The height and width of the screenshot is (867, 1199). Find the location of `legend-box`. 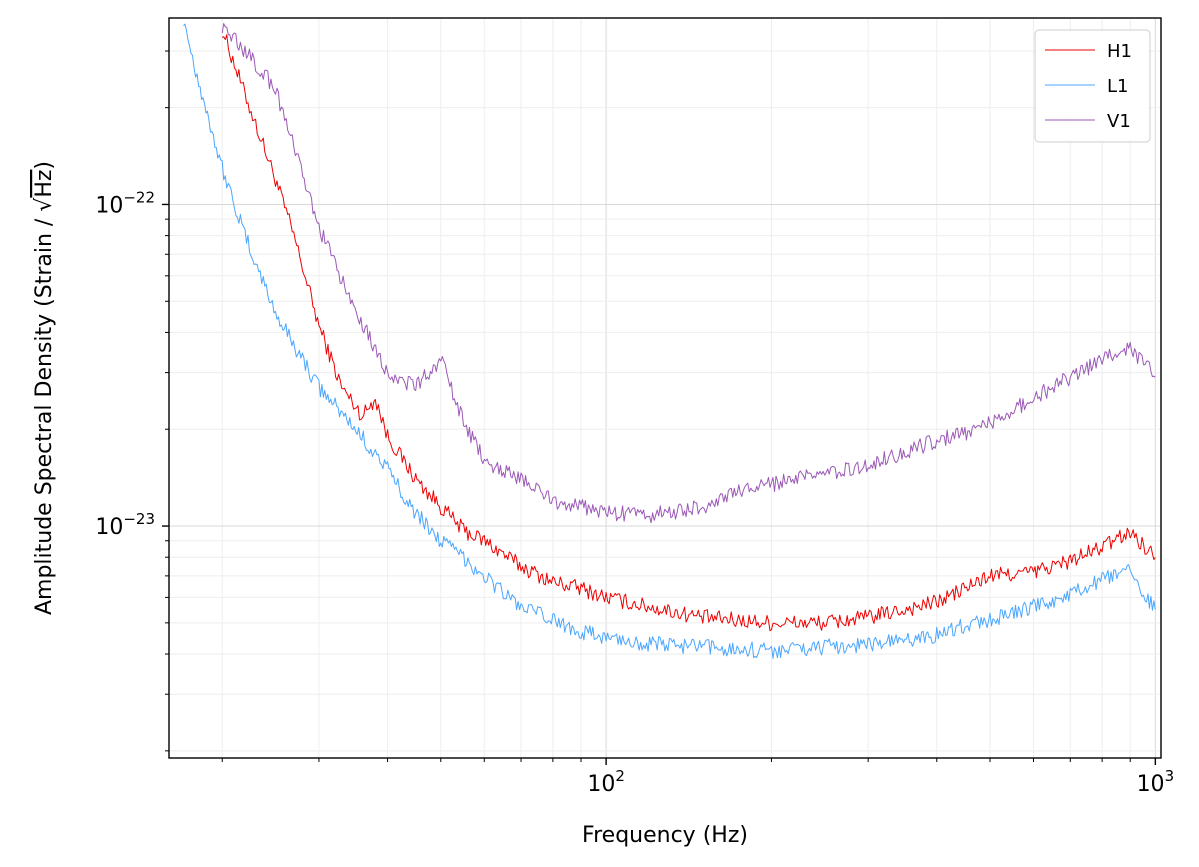

legend-box is located at coordinates (1092, 86).